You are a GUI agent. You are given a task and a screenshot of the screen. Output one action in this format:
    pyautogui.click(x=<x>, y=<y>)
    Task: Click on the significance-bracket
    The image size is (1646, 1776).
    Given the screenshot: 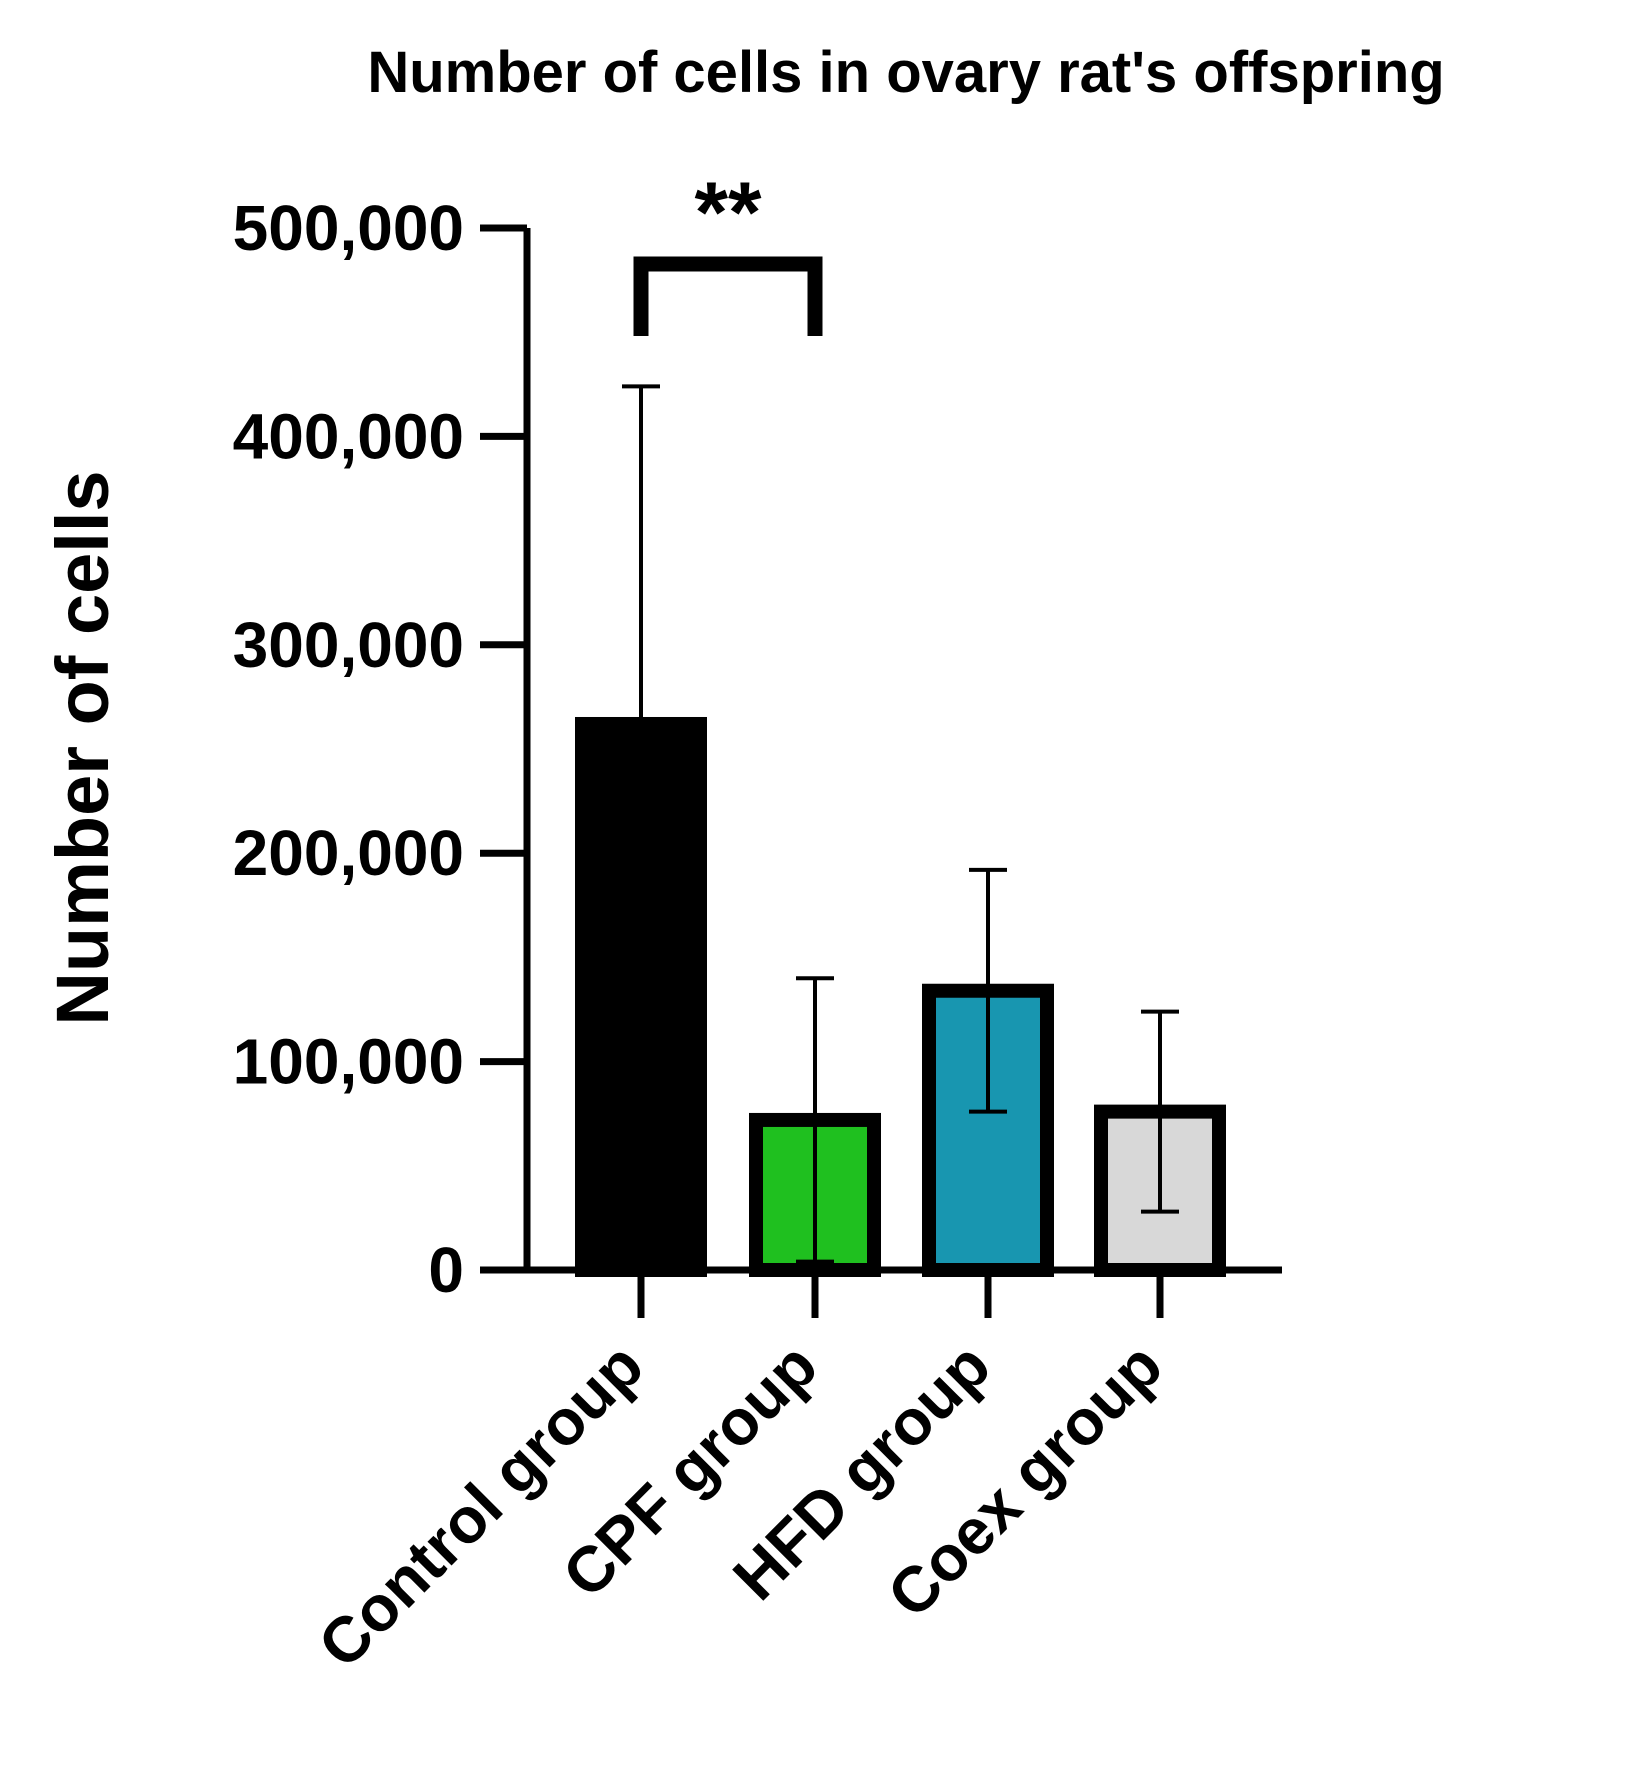 What is the action you would take?
    pyautogui.click(x=728, y=296)
    